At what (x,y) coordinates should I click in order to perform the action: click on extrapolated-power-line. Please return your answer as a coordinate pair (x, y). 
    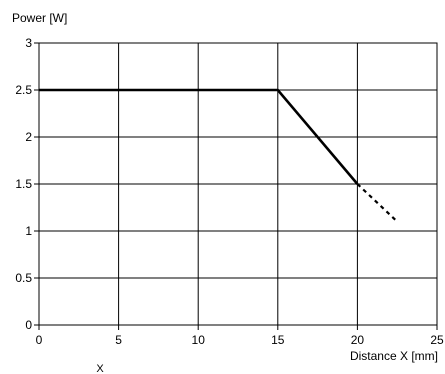
    Looking at the image, I should click on (377, 203).